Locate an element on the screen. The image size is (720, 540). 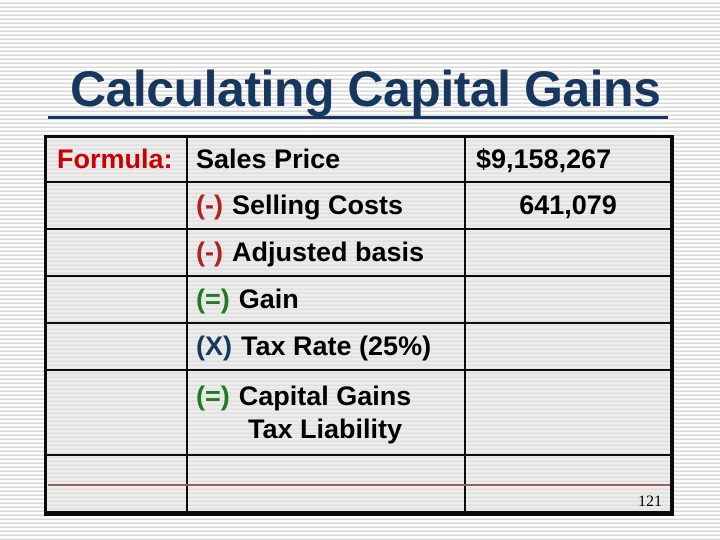
item-label-two-line: (=) Capital Gains Tax Liability is located at coordinates (303, 412).